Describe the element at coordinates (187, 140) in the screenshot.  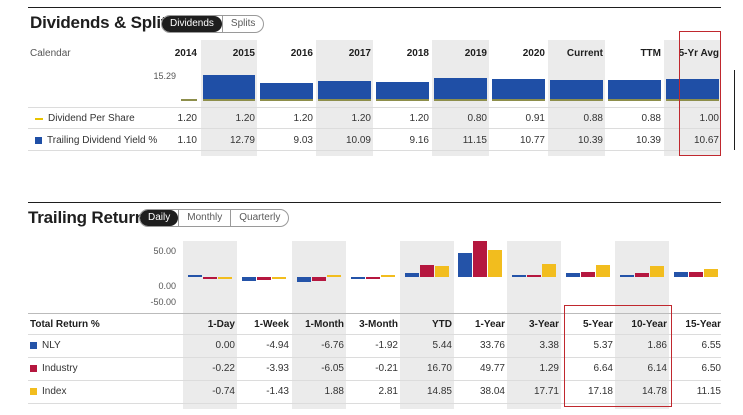
I see `dividend-cell: 1.10` at that location.